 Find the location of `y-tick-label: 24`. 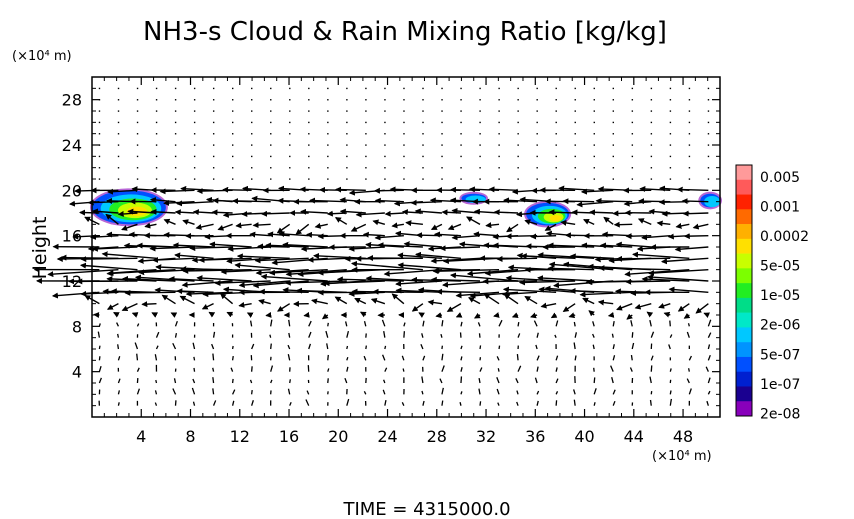

y-tick-label: 24 is located at coordinates (72, 145).